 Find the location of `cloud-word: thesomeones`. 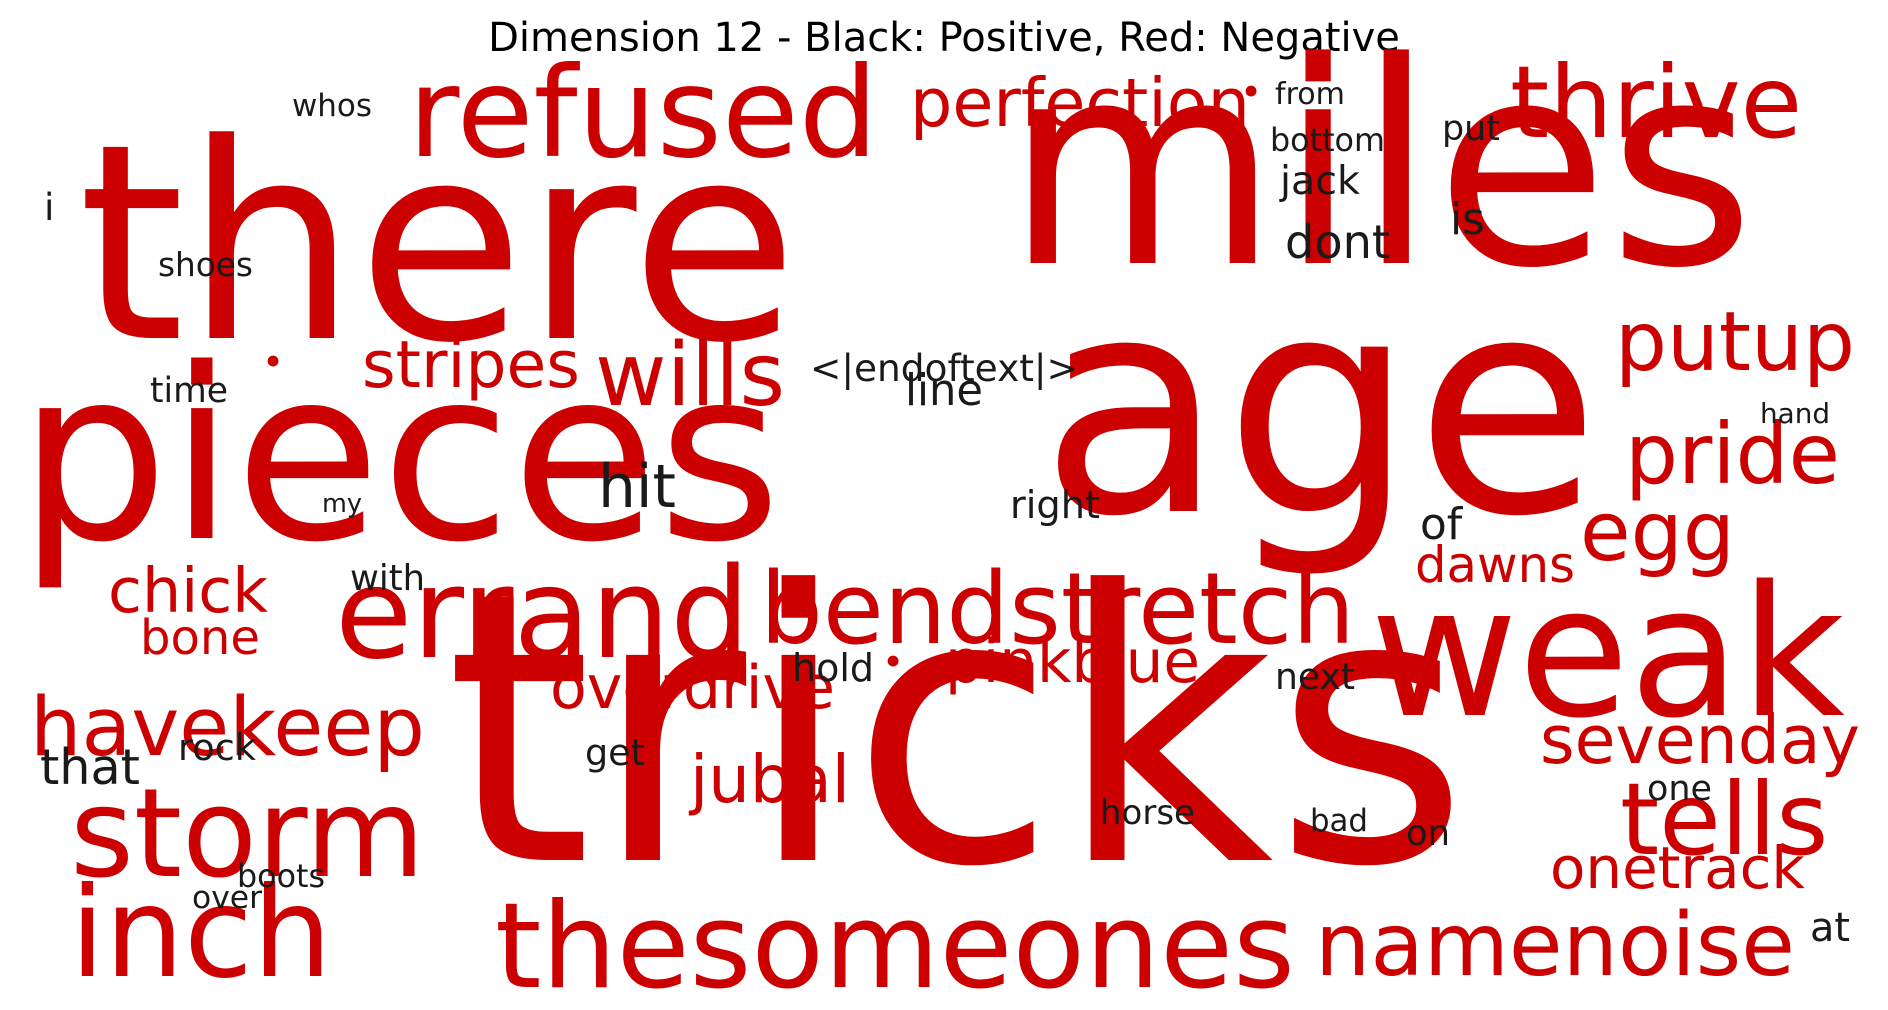

cloud-word: thesomeones is located at coordinates (895, 943).